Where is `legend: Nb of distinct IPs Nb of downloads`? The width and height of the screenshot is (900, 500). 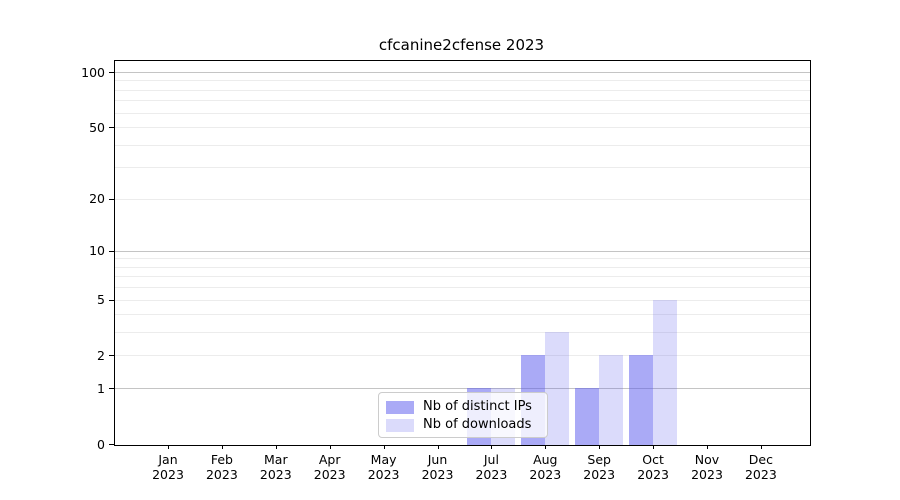
legend: Nb of distinct IPs Nb of downloads is located at coordinates (463, 415).